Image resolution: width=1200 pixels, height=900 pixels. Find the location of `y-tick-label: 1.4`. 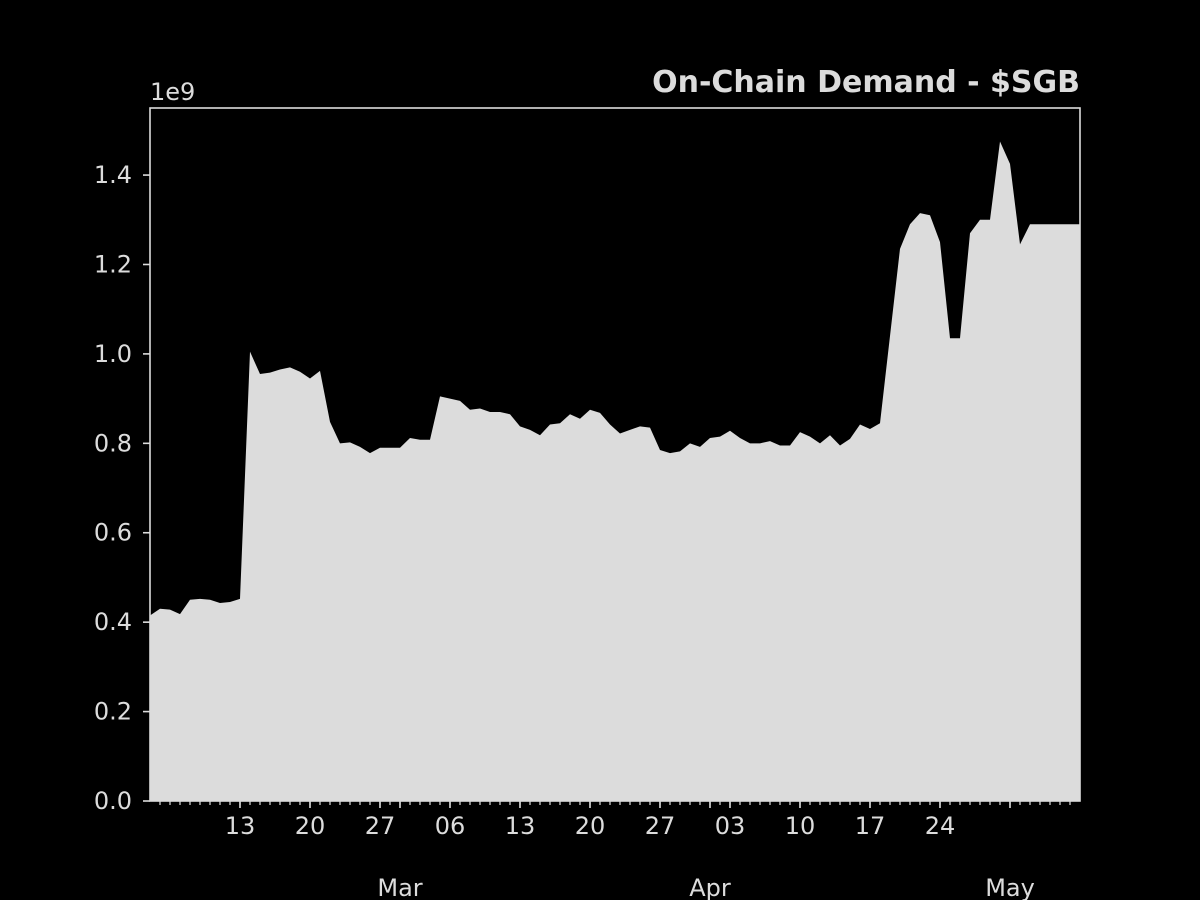

y-tick-label: 1.4 is located at coordinates (113, 175).